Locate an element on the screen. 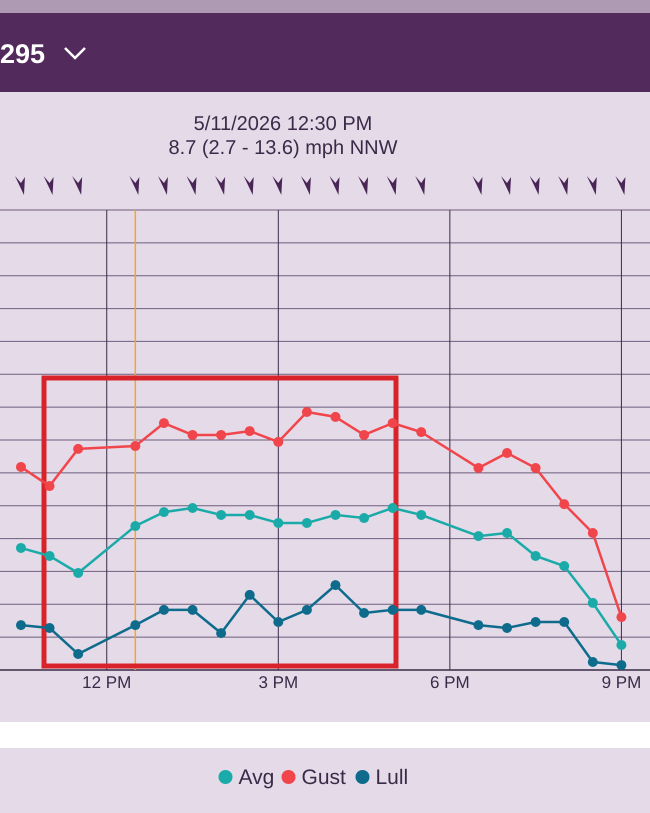 The height and width of the screenshot is (813, 650). x-tick-label: 3 PM is located at coordinates (278, 682).